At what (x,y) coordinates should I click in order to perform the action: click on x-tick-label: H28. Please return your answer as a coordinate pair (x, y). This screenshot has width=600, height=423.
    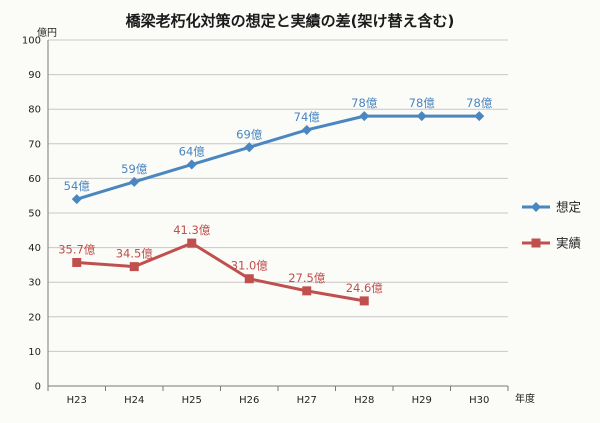
    Looking at the image, I should click on (364, 400).